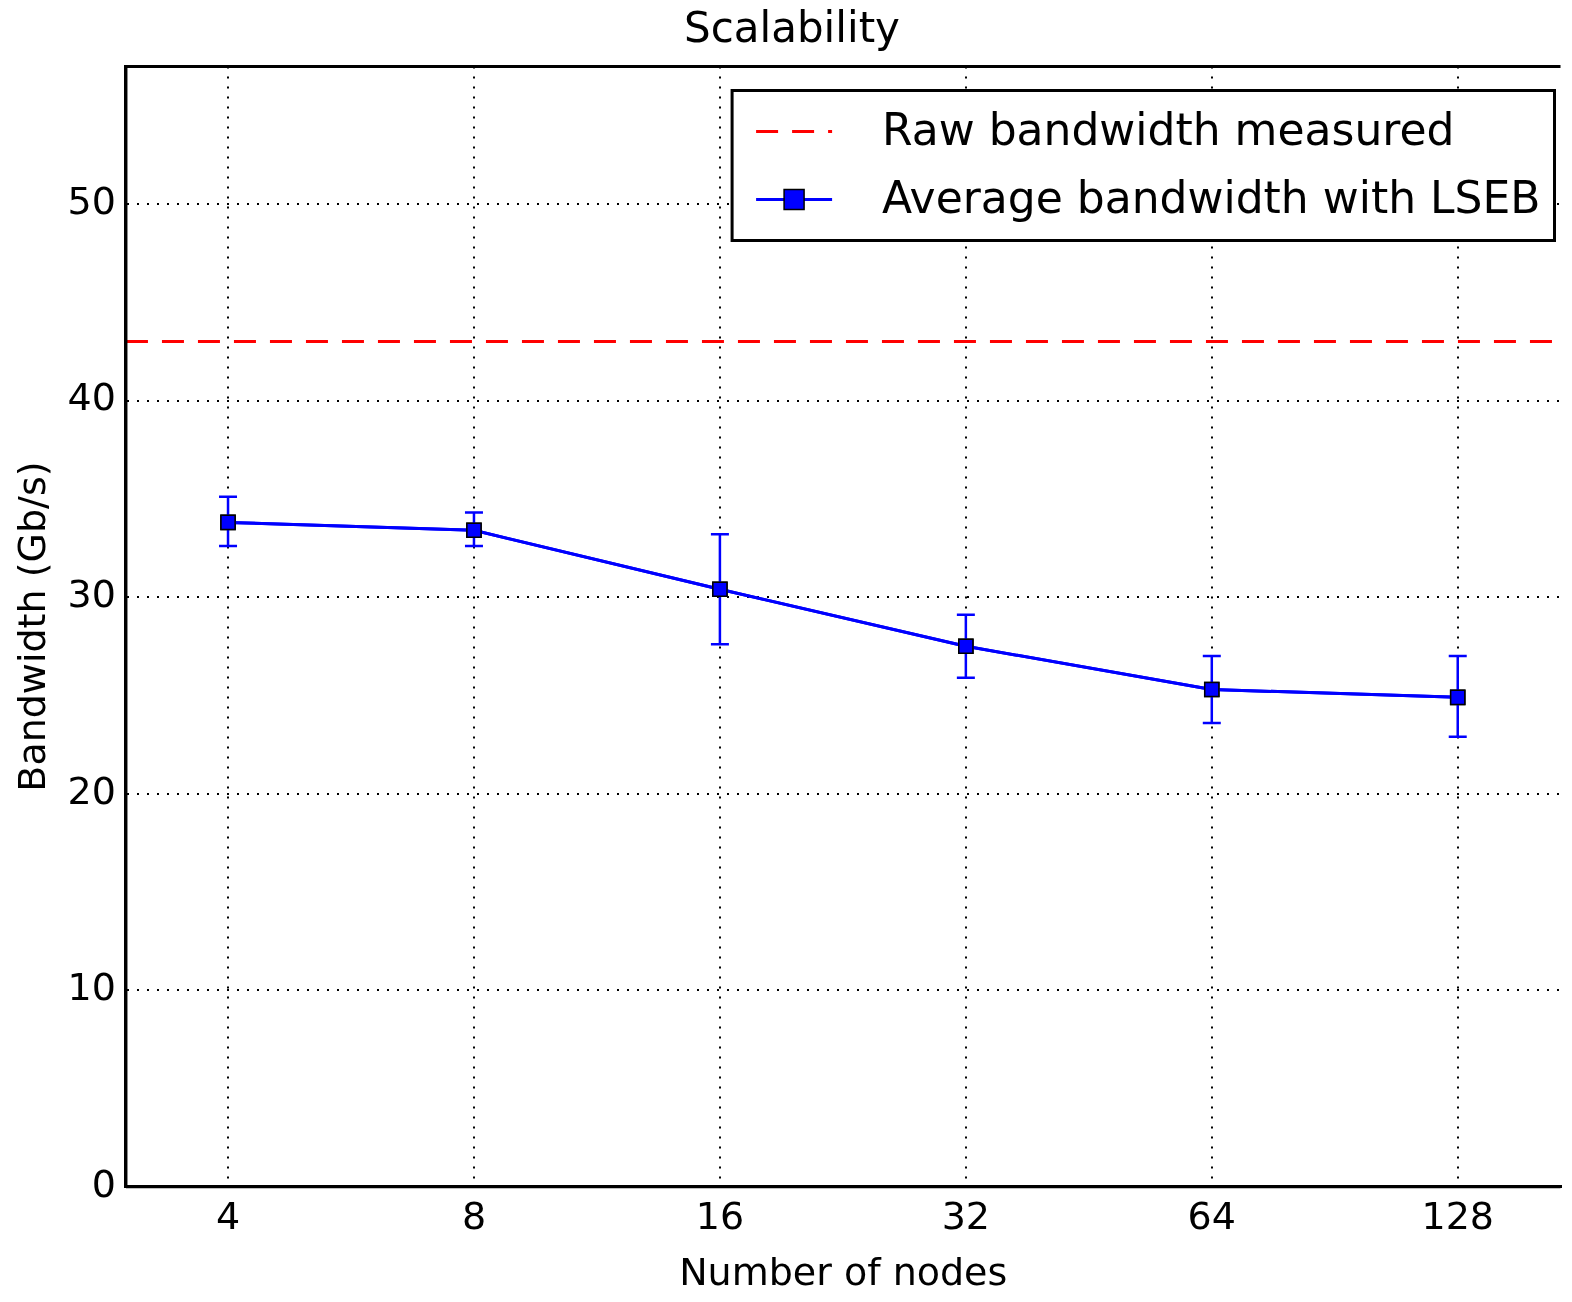 This screenshot has width=1572, height=1302. Describe the element at coordinates (1211, 197) in the screenshot. I see `legend-label: Average bandwidth with LSEB` at that location.